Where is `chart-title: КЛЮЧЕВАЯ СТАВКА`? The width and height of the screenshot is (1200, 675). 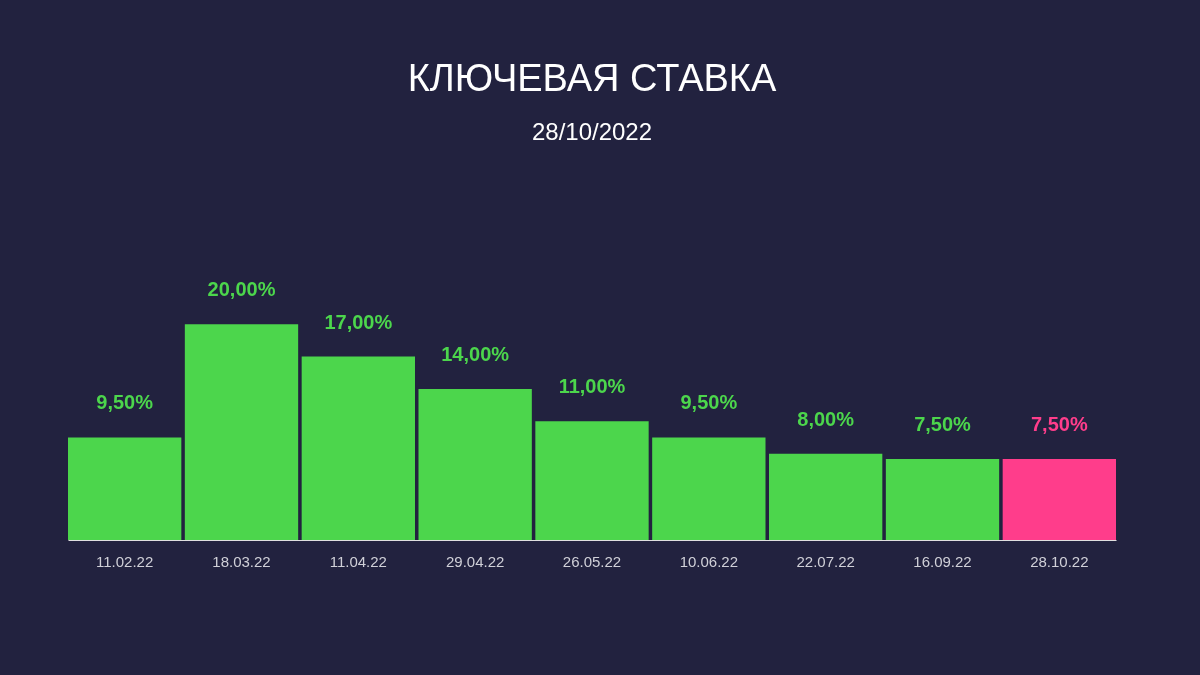
chart-title: КЛЮЧЕВАЯ СТАВКА is located at coordinates (592, 78).